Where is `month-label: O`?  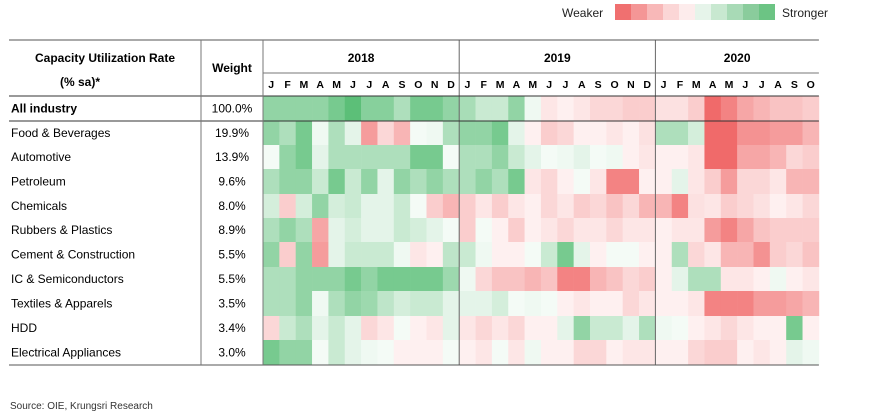
month-label: O is located at coordinates (418, 85).